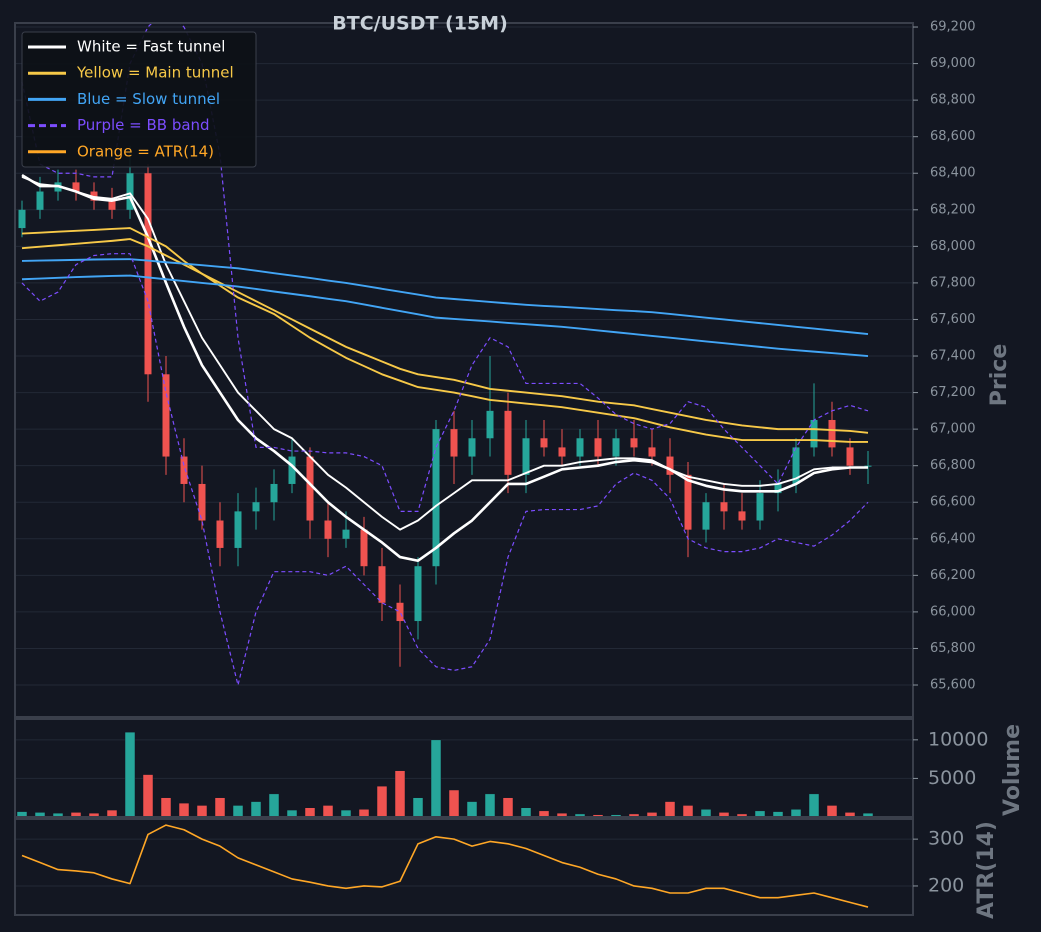 This screenshot has height=932, width=1041. What do you see at coordinates (953, 27) in the screenshot?
I see `y-tick-label: 69,200` at bounding box center [953, 27].